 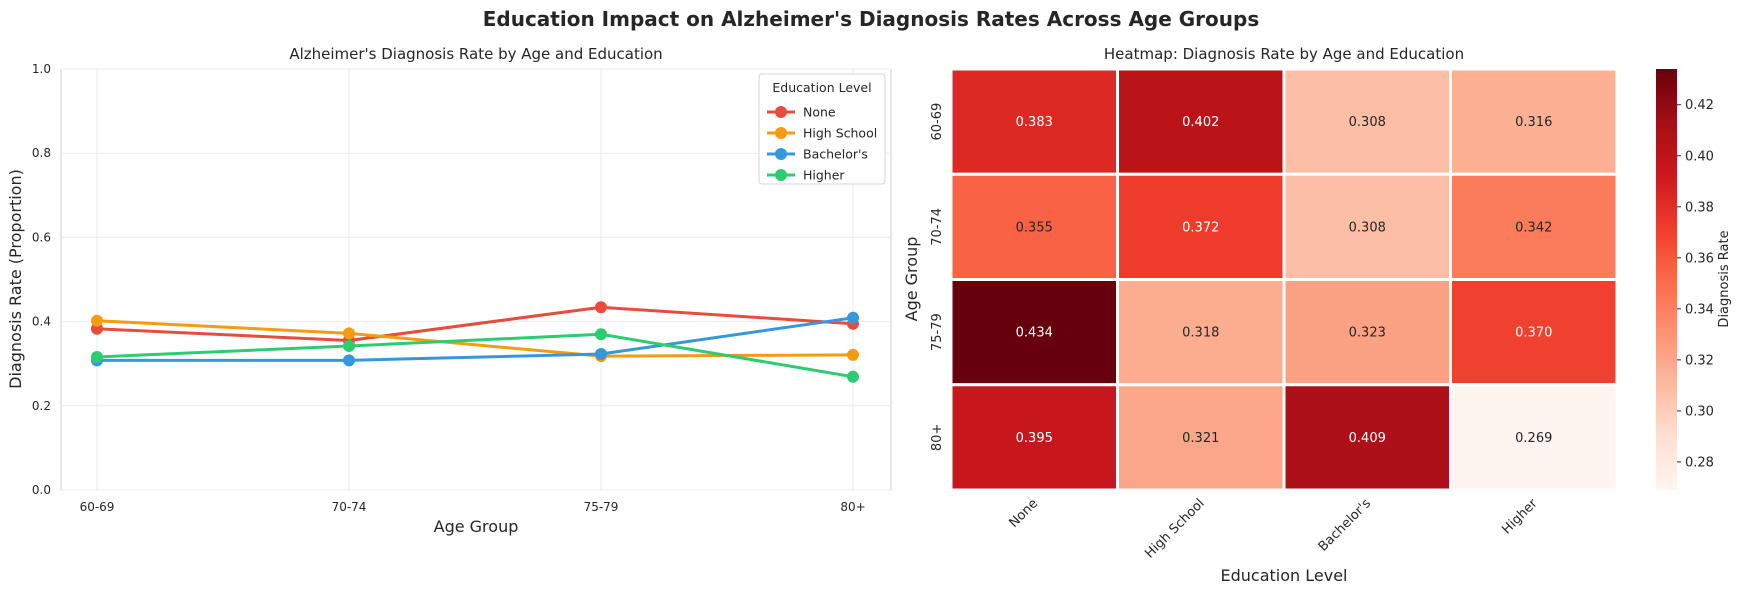 What do you see at coordinates (1699, 462) in the screenshot?
I see `colorbar-tick-label: 0.28` at bounding box center [1699, 462].